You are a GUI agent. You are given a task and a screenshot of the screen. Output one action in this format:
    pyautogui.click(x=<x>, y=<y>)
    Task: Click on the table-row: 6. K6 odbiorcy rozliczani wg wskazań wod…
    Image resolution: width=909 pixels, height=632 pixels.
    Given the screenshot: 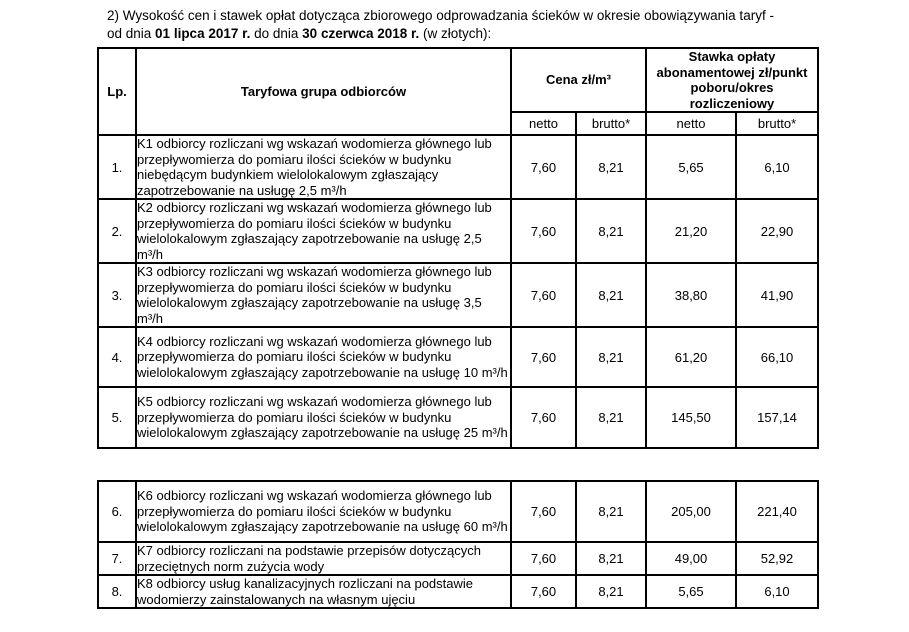 What is the action you would take?
    pyautogui.click(x=458, y=511)
    